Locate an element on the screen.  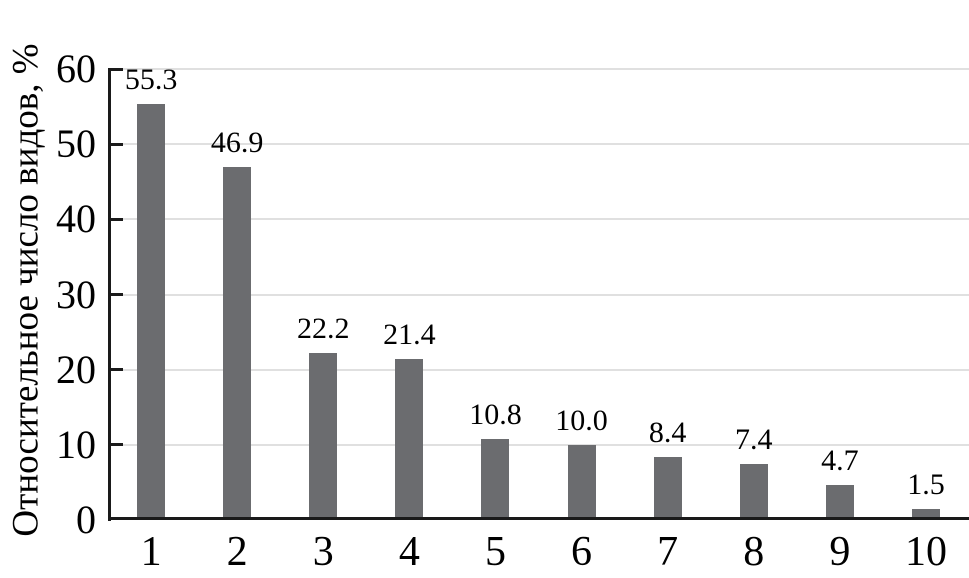
x-axis-tick-label: 1 is located at coordinates (151, 552).